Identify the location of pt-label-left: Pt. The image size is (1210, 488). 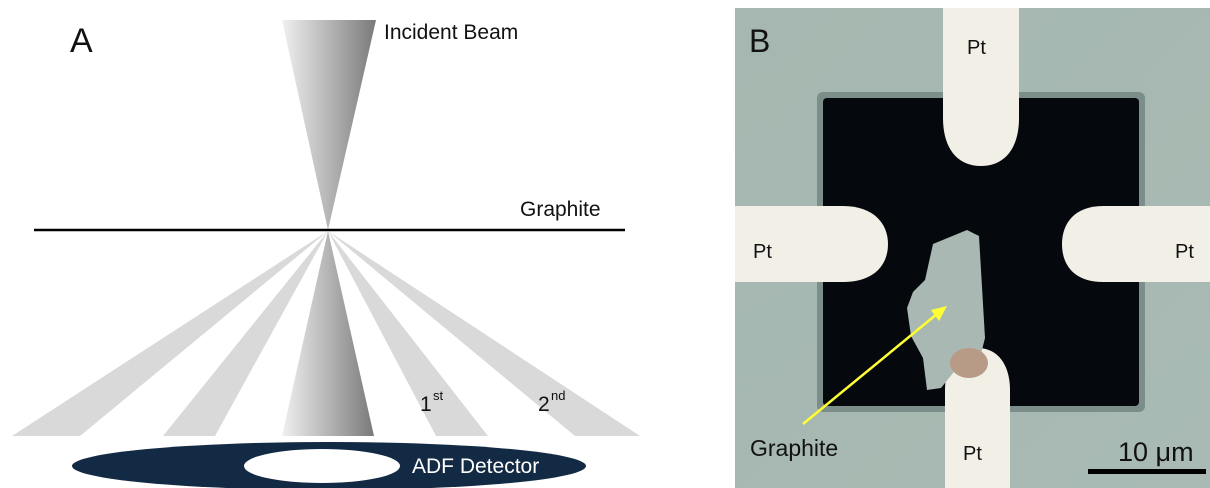
(762, 252).